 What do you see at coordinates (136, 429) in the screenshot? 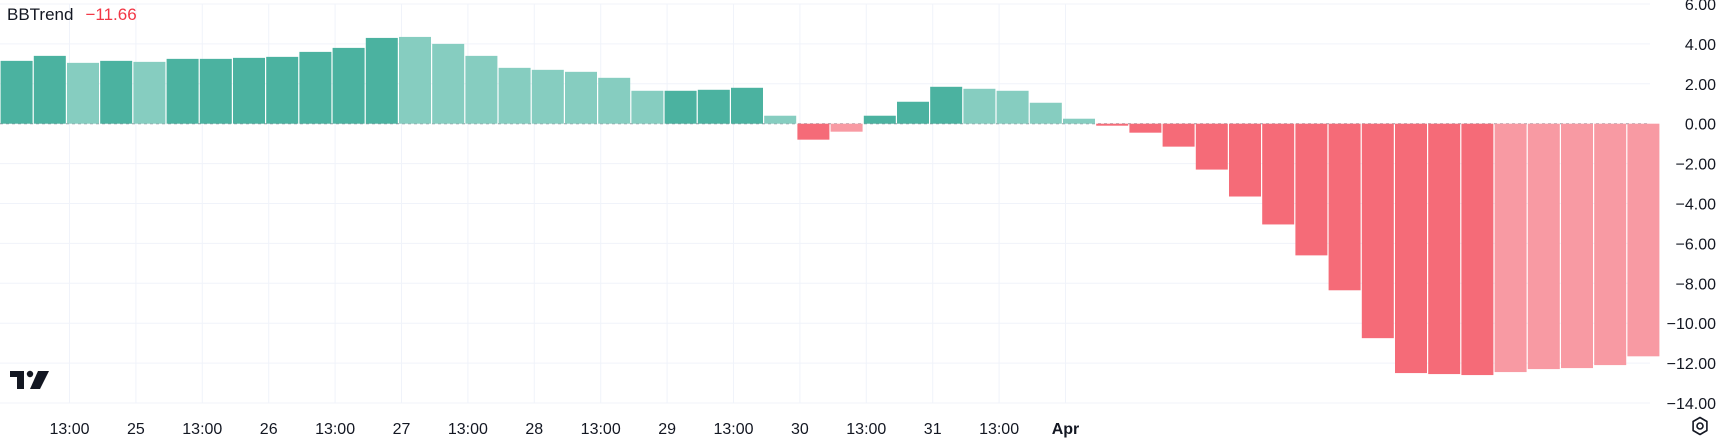
I see `x-tick-label: 25` at bounding box center [136, 429].